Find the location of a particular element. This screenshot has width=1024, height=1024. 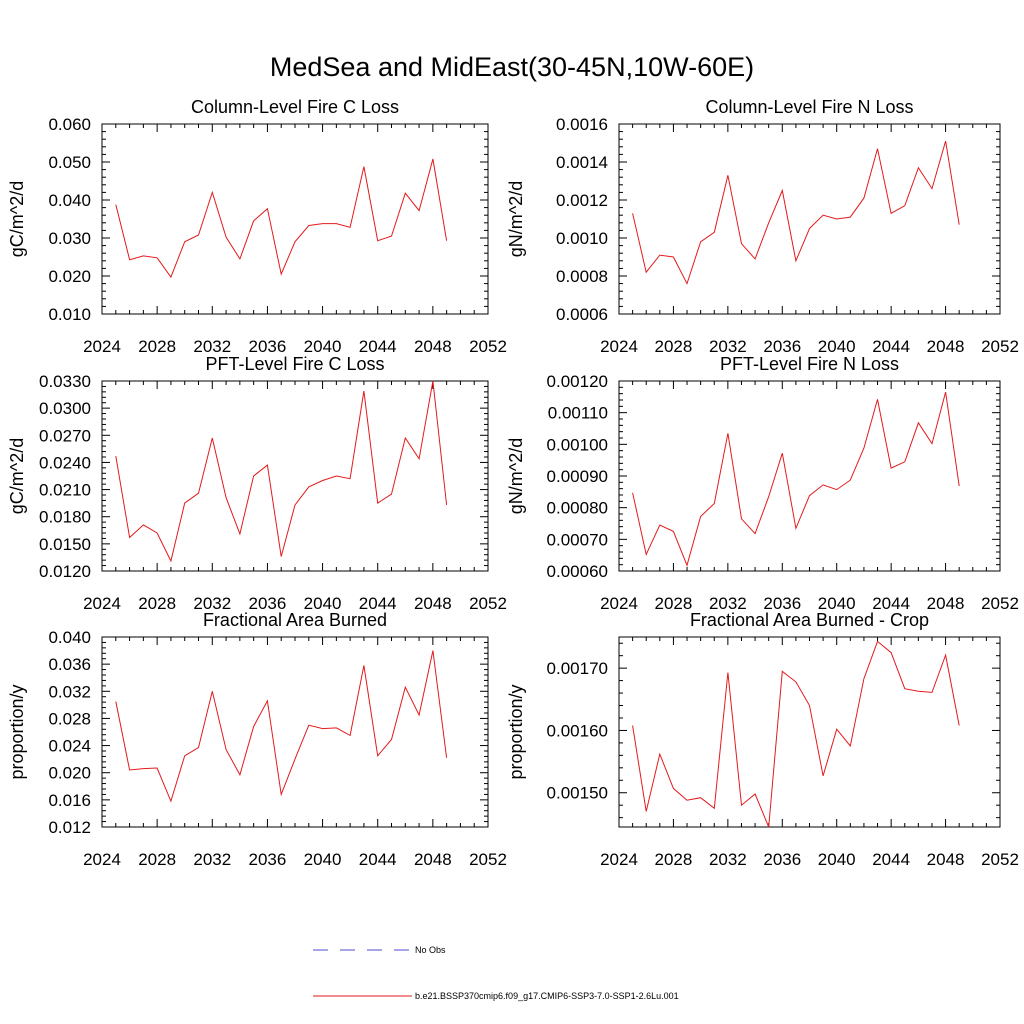

y-tick-label: 0.0006 is located at coordinates (582, 314).